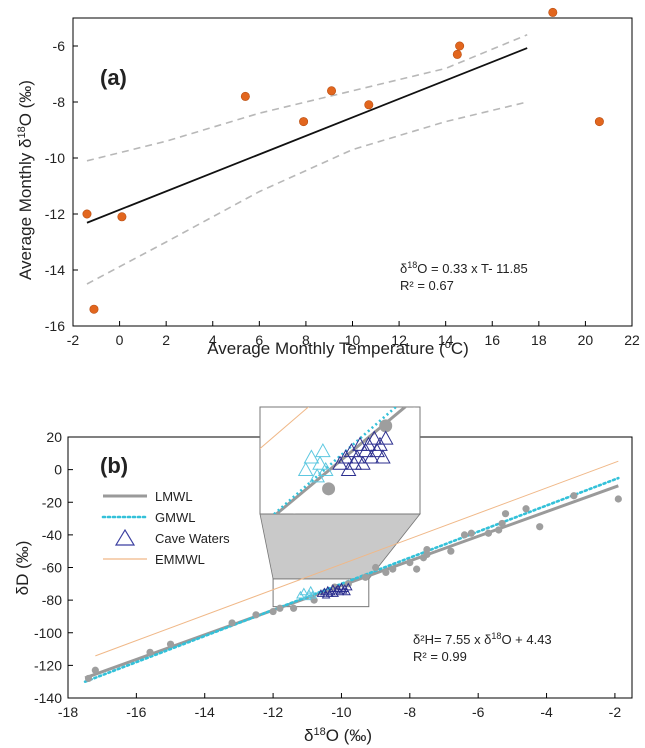 Image resolution: width=645 pixels, height=748 pixels. Describe the element at coordinates (55, 326) in the screenshot. I see `y-tick-label: -16` at that location.